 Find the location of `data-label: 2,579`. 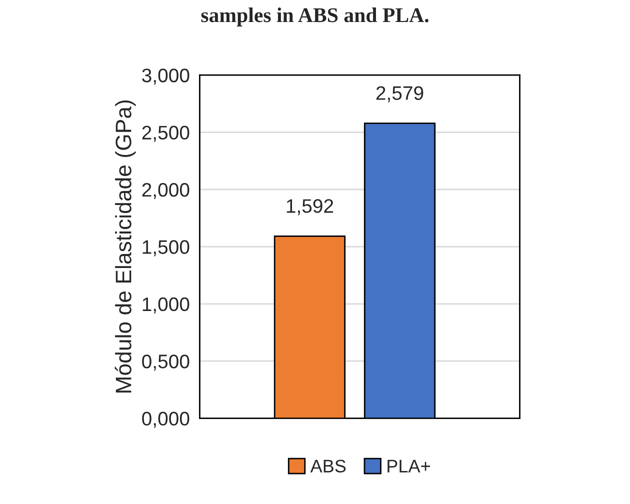

data-label: 2,579 is located at coordinates (400, 94).